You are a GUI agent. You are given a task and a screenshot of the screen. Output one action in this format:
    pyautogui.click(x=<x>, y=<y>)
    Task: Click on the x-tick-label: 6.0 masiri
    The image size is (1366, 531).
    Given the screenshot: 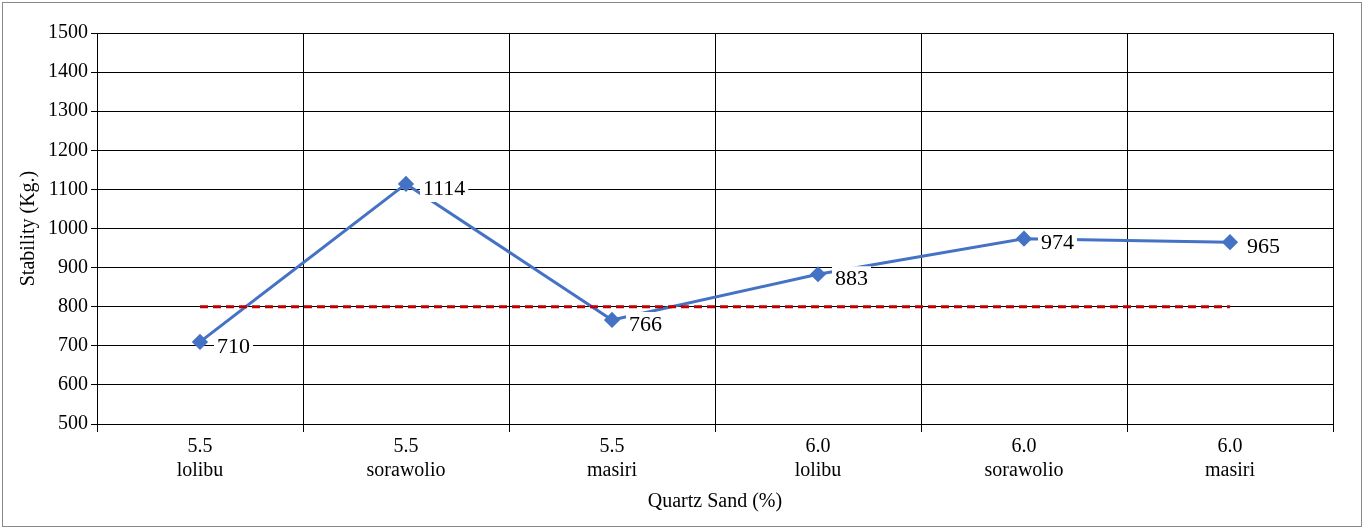 What is the action you would take?
    pyautogui.click(x=1230, y=457)
    